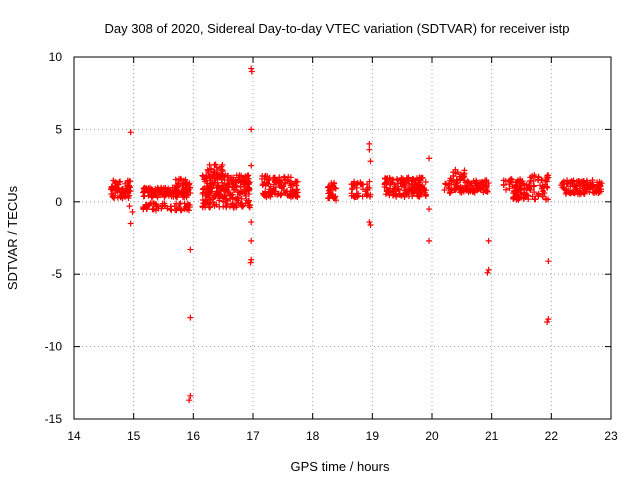 The height and width of the screenshot is (480, 640). I want to click on y-tick-label: -5, so click(56, 274).